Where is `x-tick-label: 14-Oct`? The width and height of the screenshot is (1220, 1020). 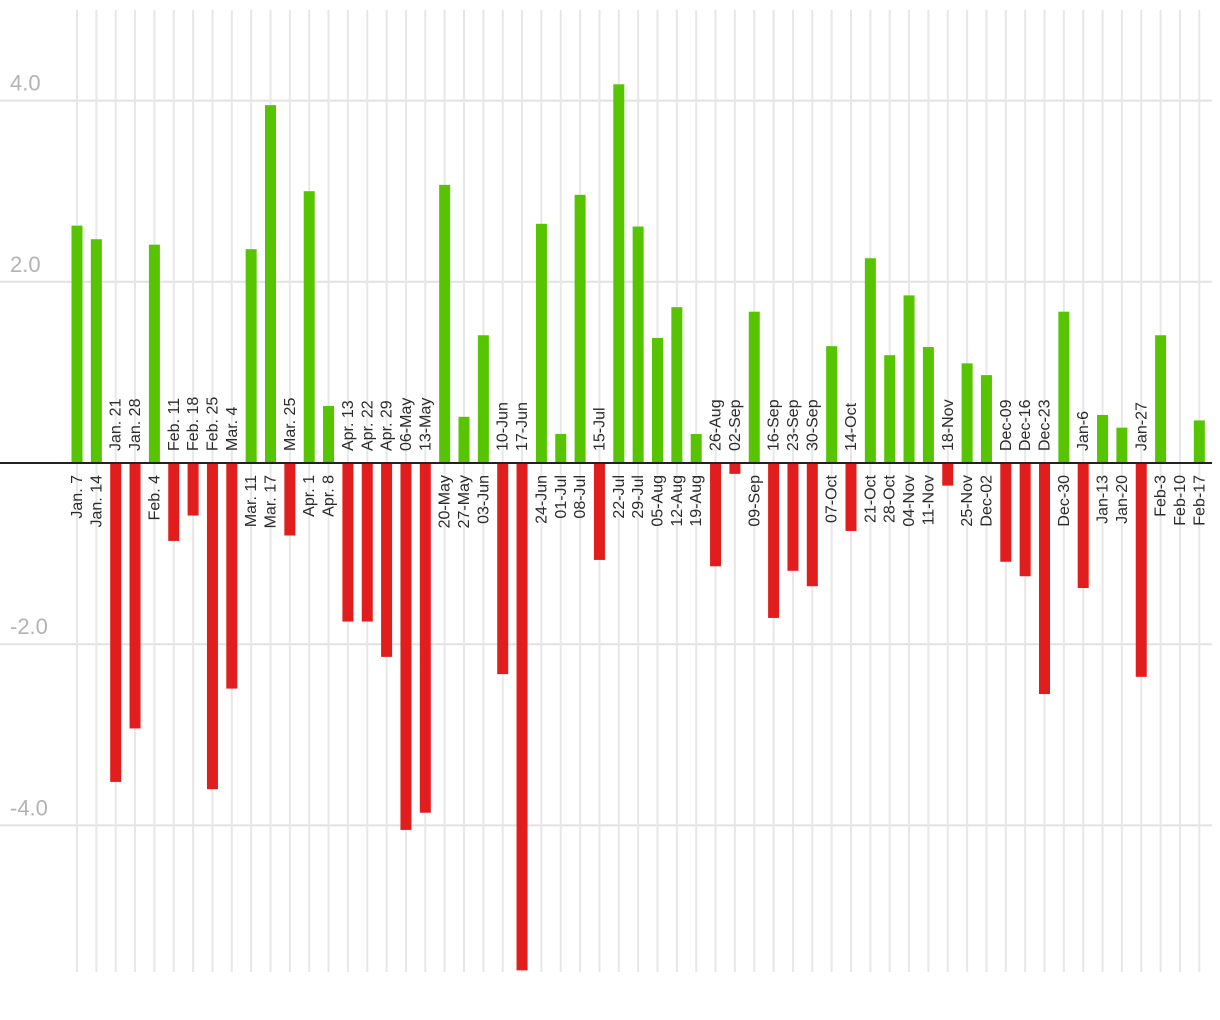 x-tick-label: 14-Oct is located at coordinates (851, 426).